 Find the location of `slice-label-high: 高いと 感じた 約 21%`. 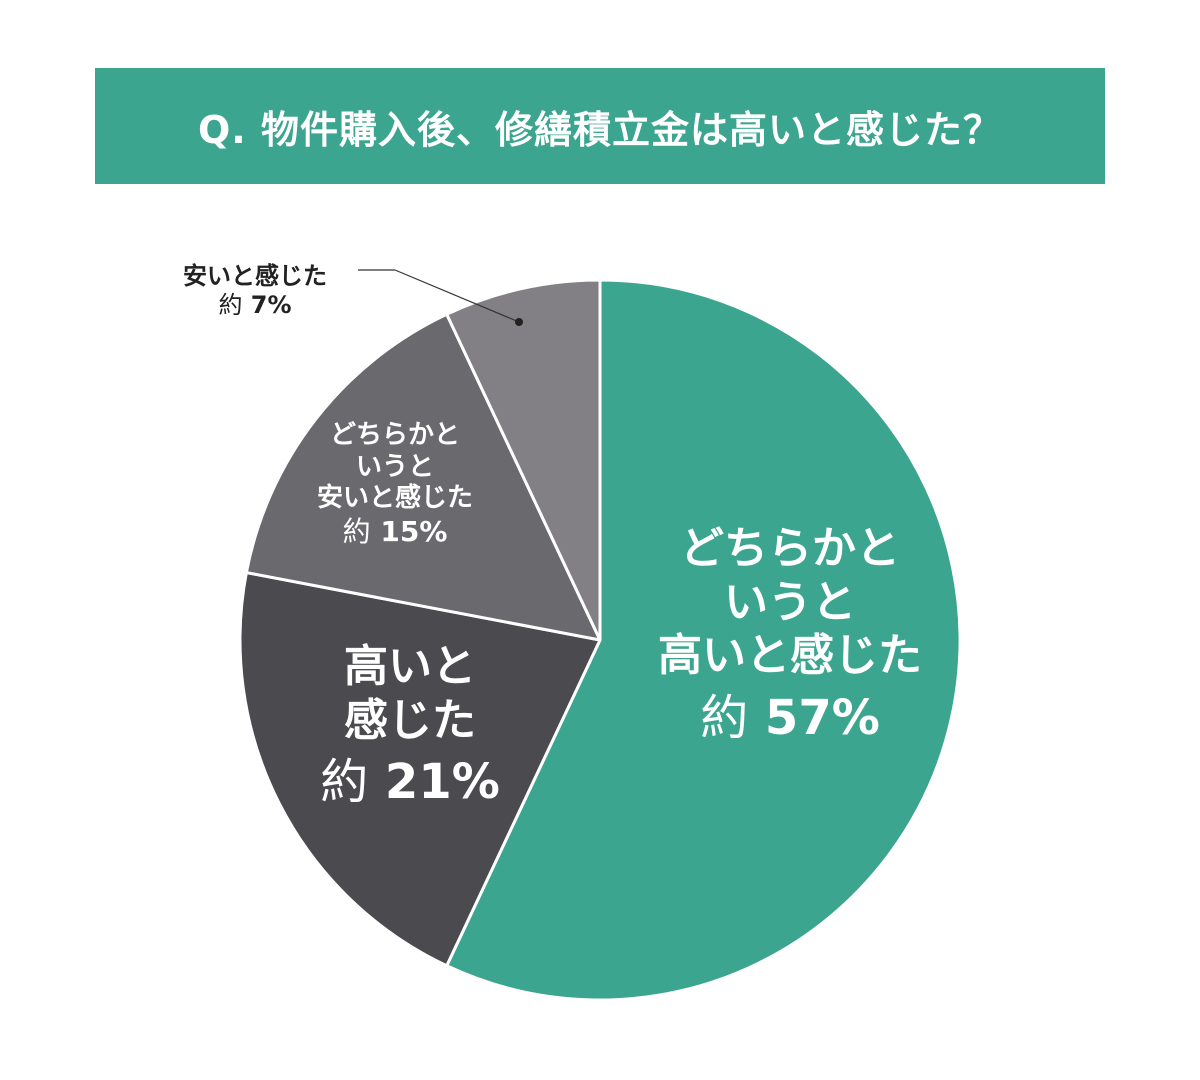

slice-label-high: 高いと 感じた 約 21% is located at coordinates (410, 726).